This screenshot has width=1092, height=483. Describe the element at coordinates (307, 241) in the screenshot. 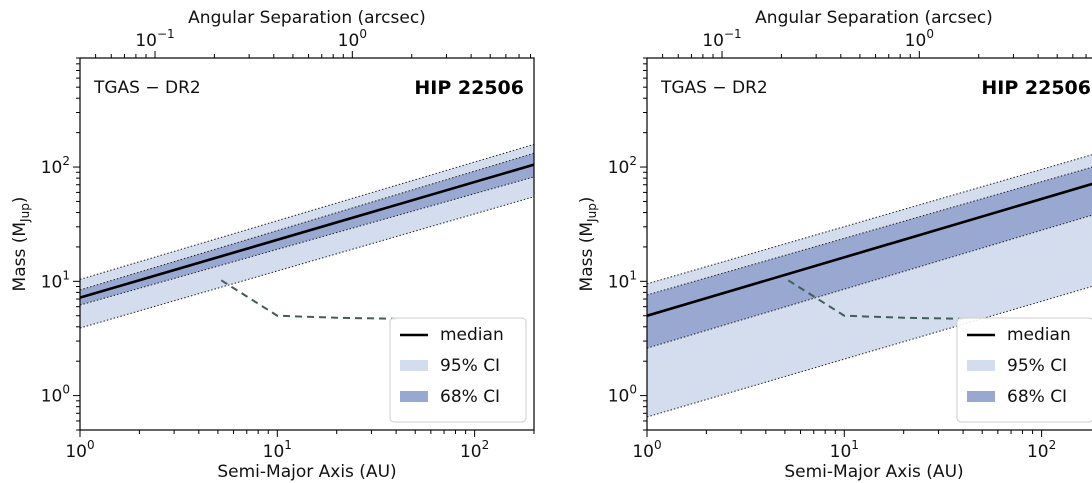

I see `ci68-lower-edge` at that location.